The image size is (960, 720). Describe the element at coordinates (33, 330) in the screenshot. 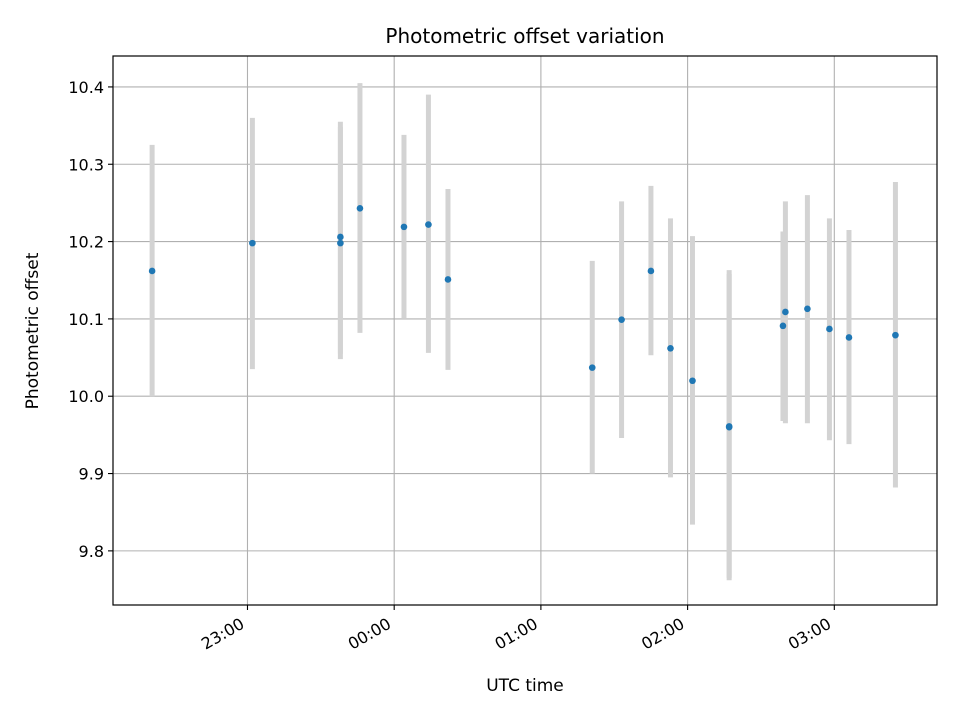

I see `y-axis-title: Photometric offset` at that location.